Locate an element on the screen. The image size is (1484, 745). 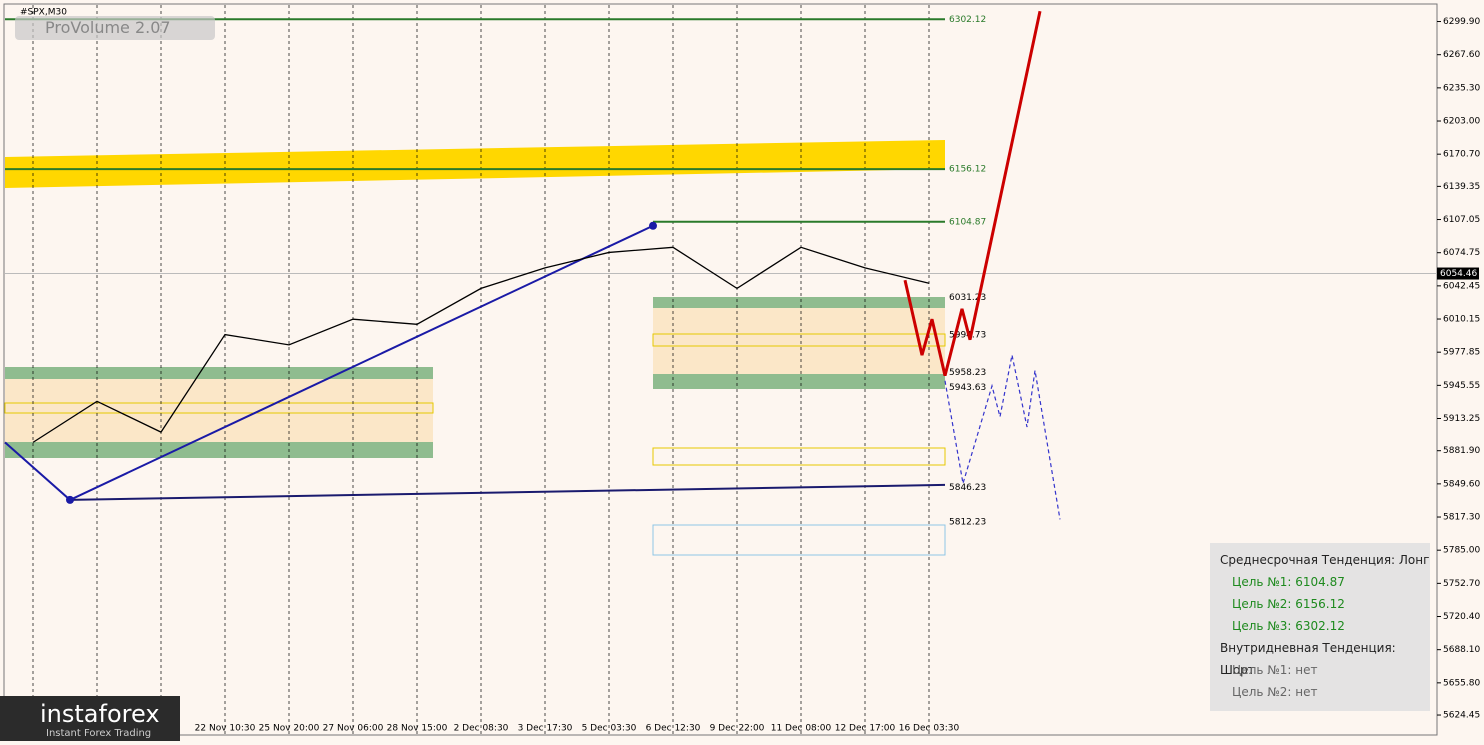
x-tick-label: 28 Nov 15:00 is located at coordinates (417, 729).